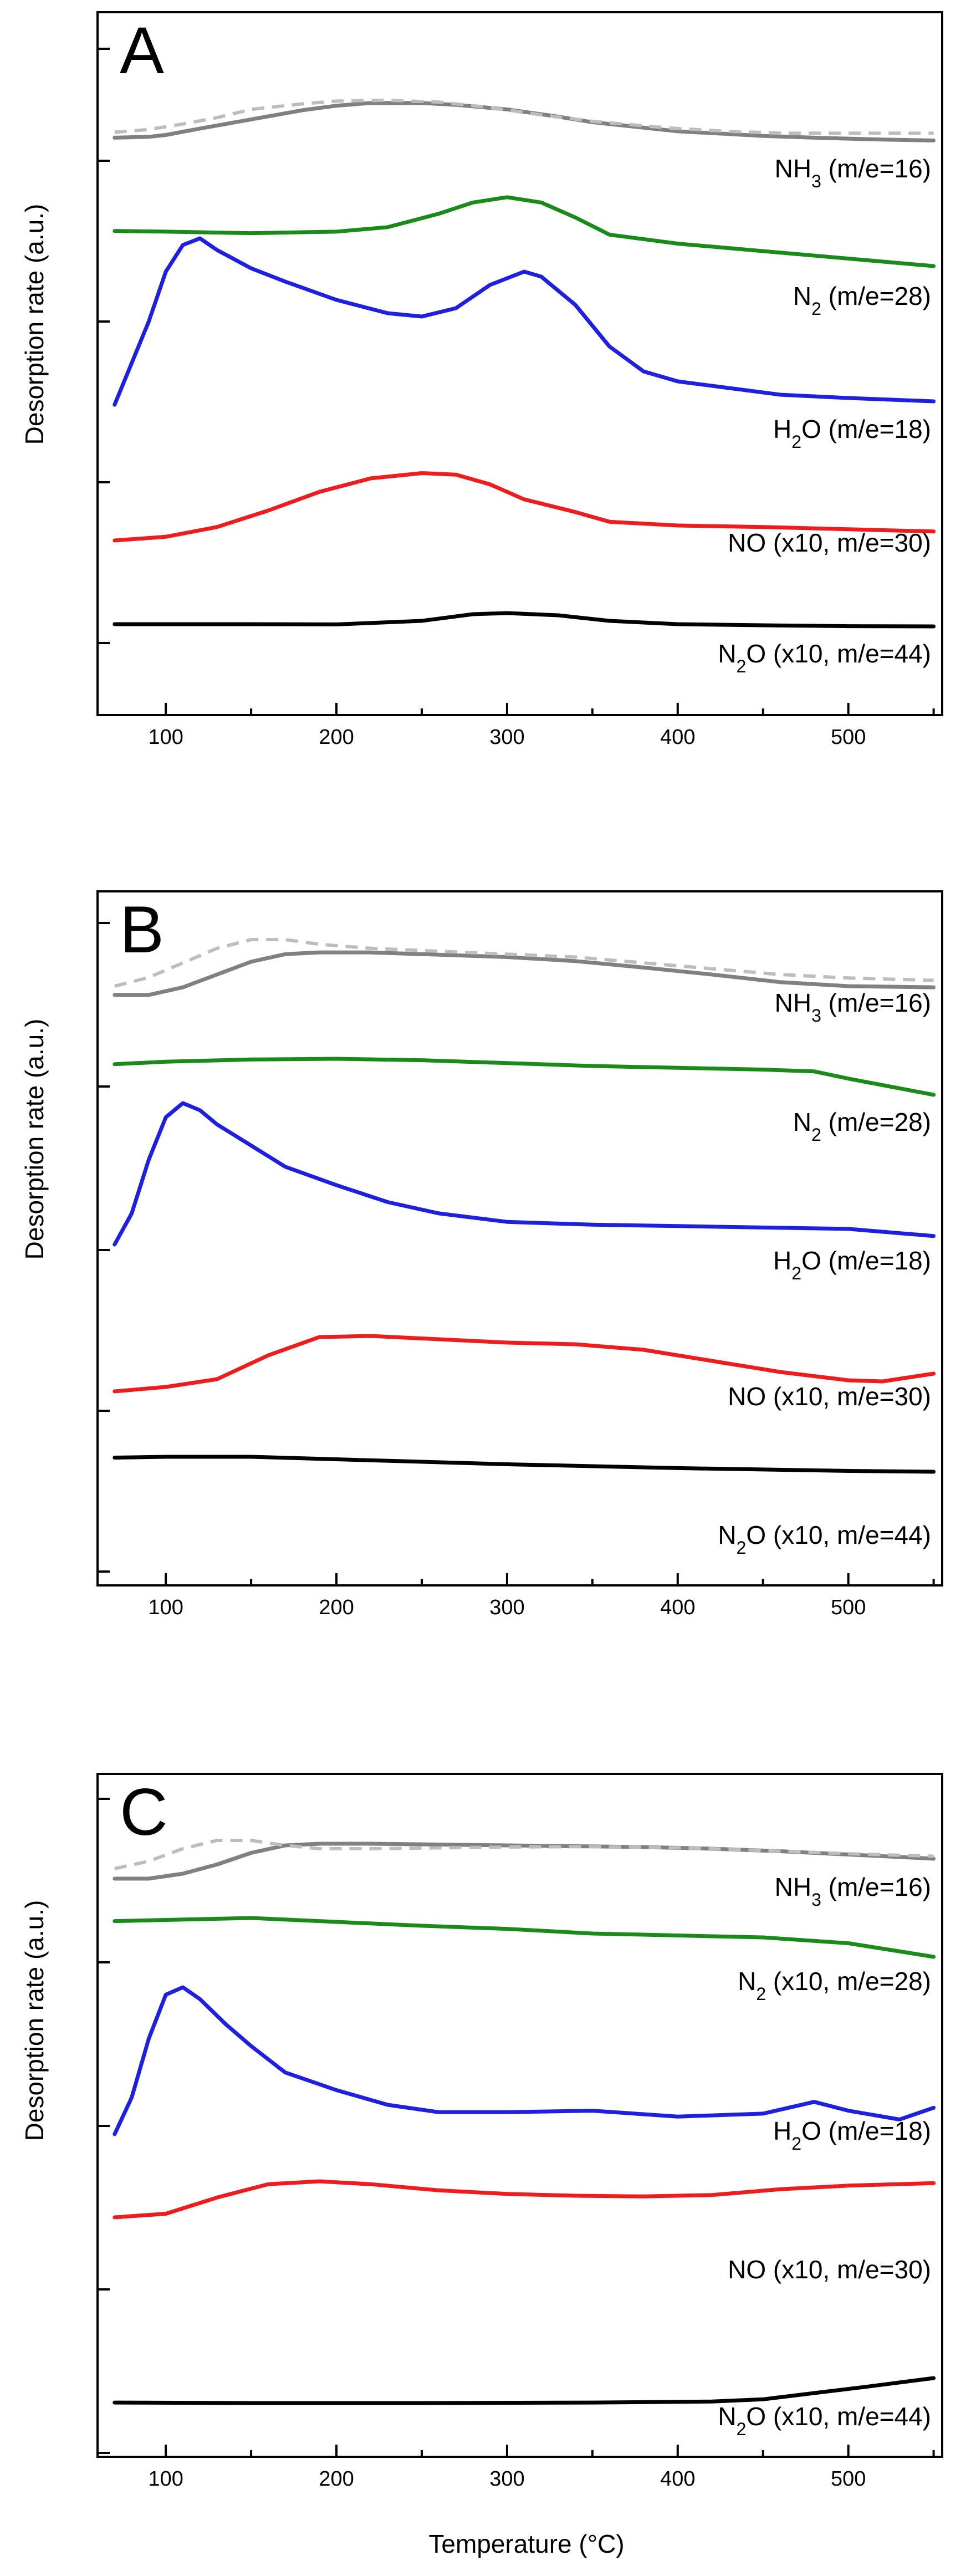 Image resolution: width=971 pixels, height=2576 pixels. I want to click on panel-letter: C, so click(144, 1812).